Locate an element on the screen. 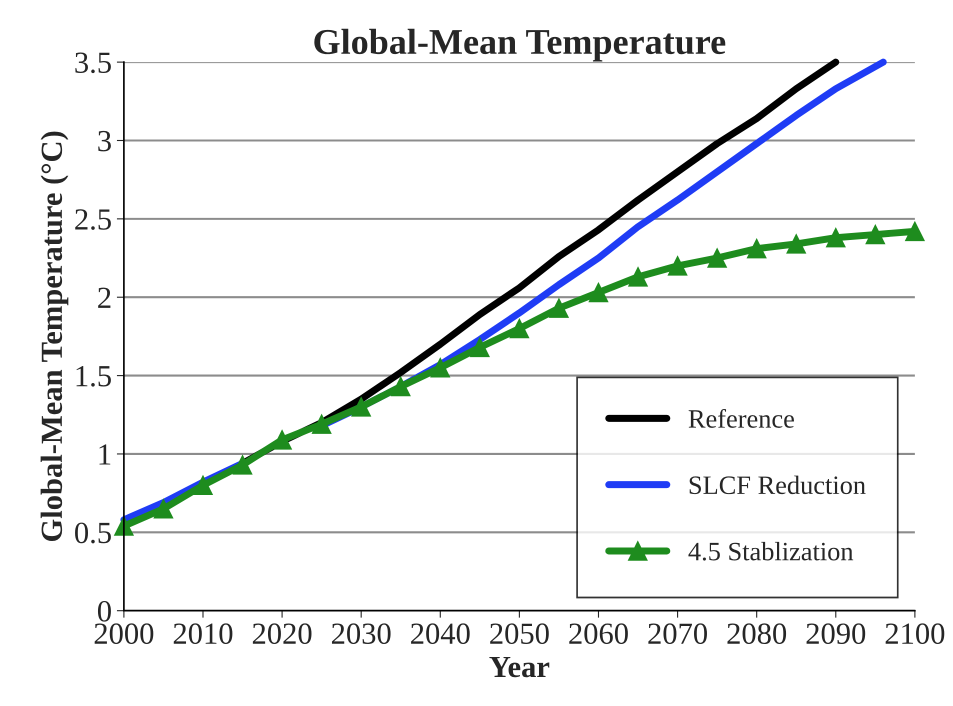 This screenshot has width=953, height=706. y-tick-label: 0.5 is located at coordinates (93, 533).